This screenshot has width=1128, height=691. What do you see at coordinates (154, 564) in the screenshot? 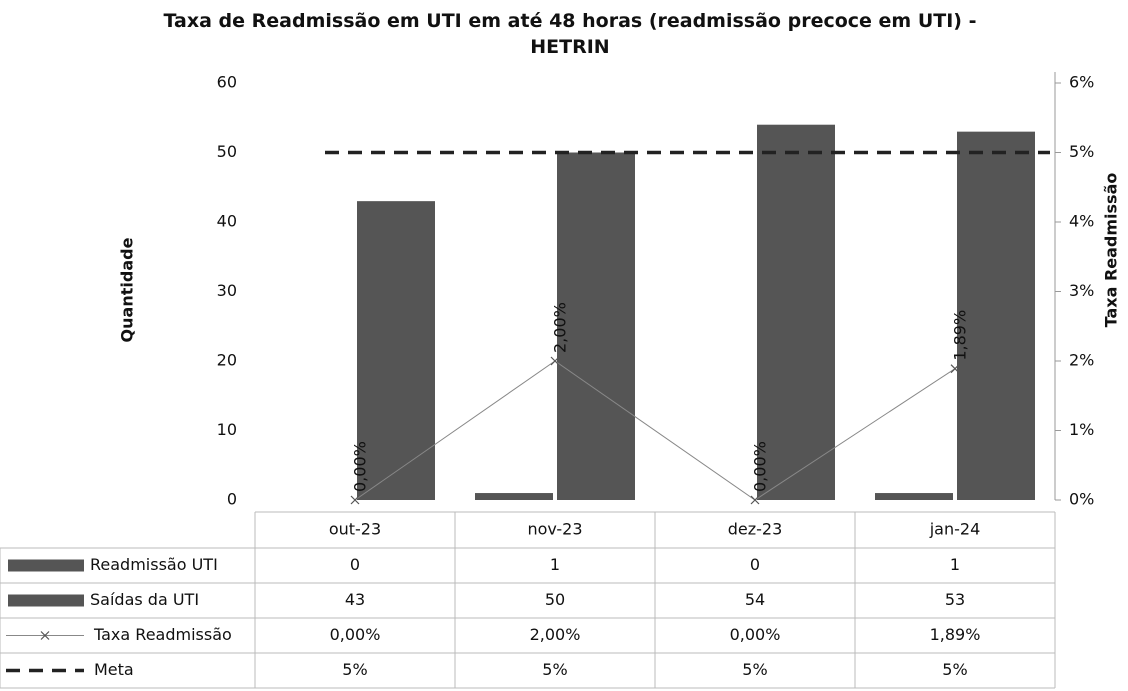
I see `legend-label: Readmissão UTI` at bounding box center [154, 564].